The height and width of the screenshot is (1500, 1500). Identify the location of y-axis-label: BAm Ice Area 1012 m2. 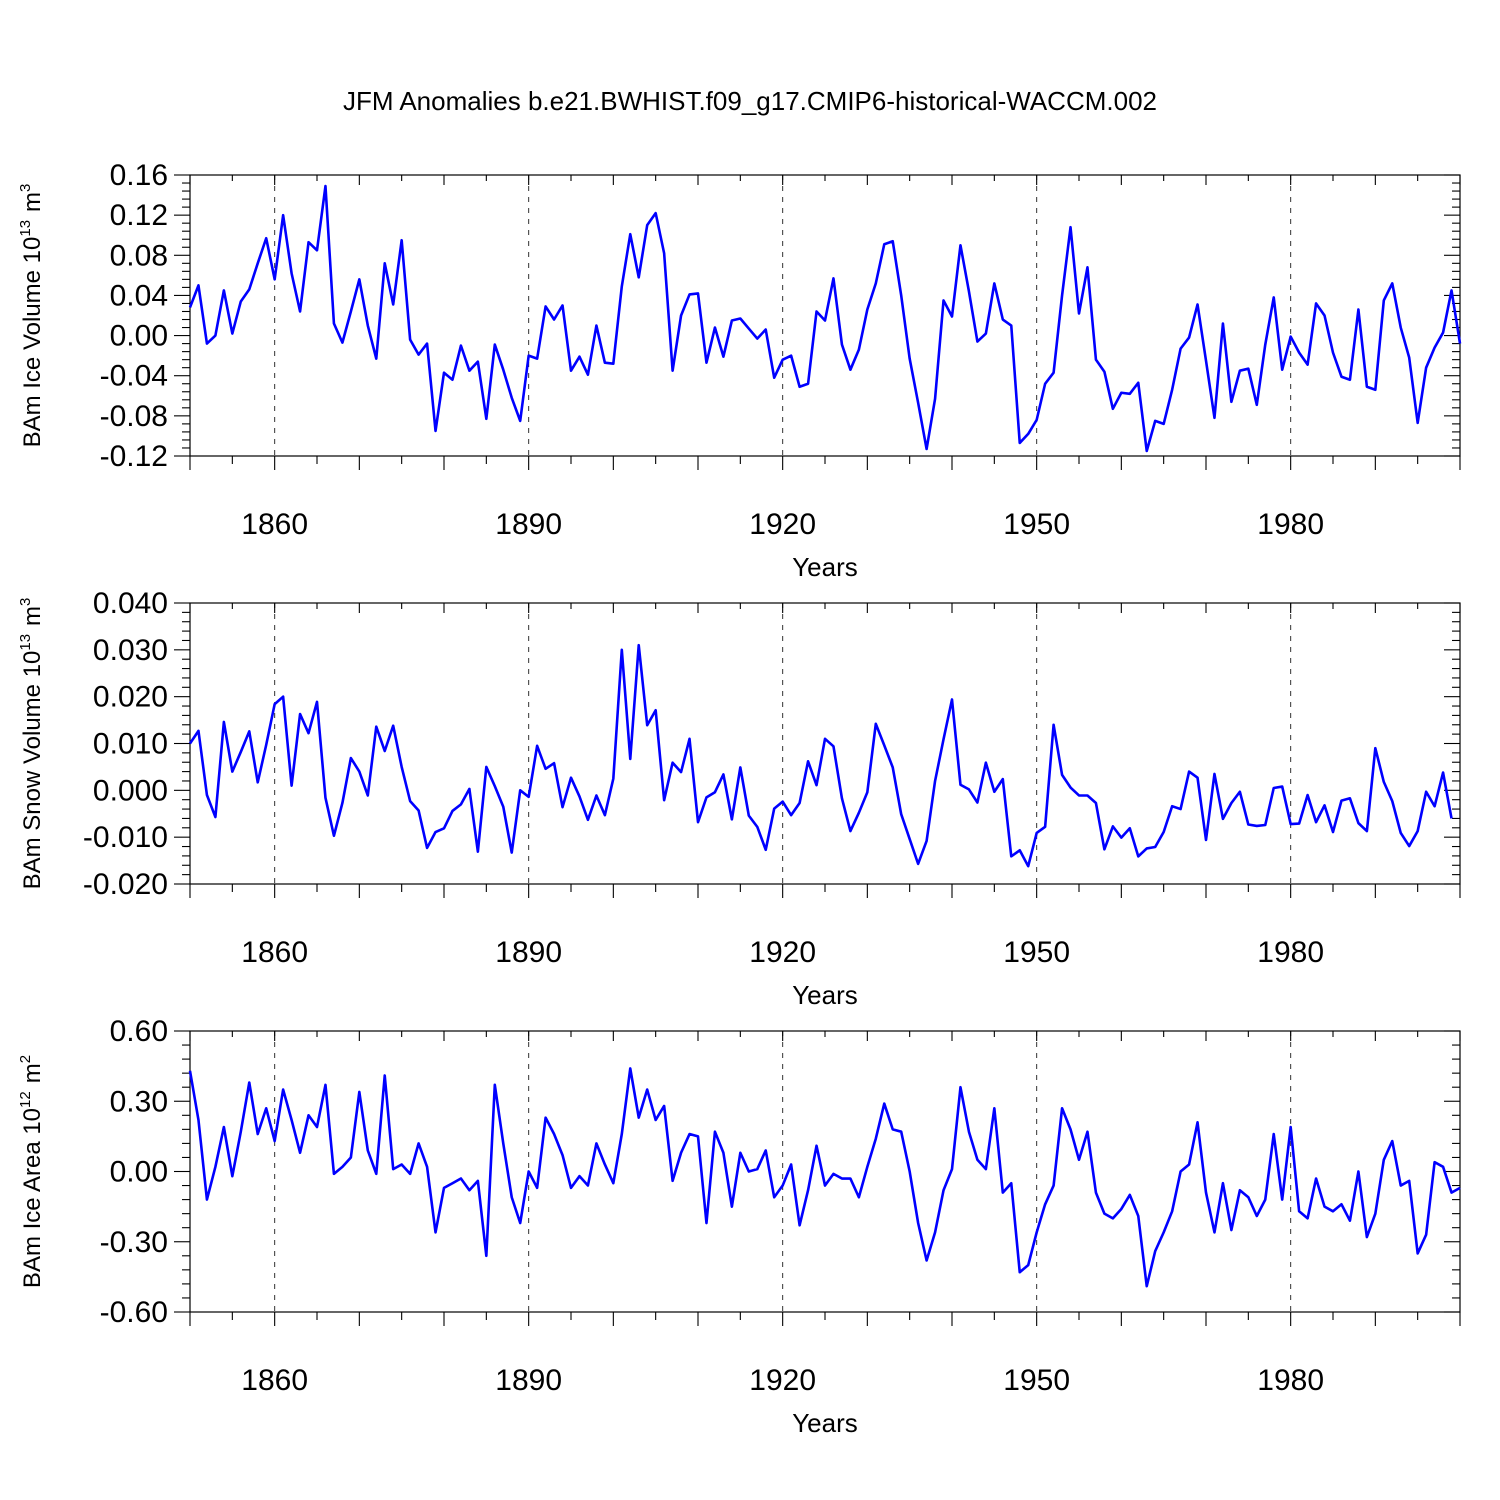
(31, 1171).